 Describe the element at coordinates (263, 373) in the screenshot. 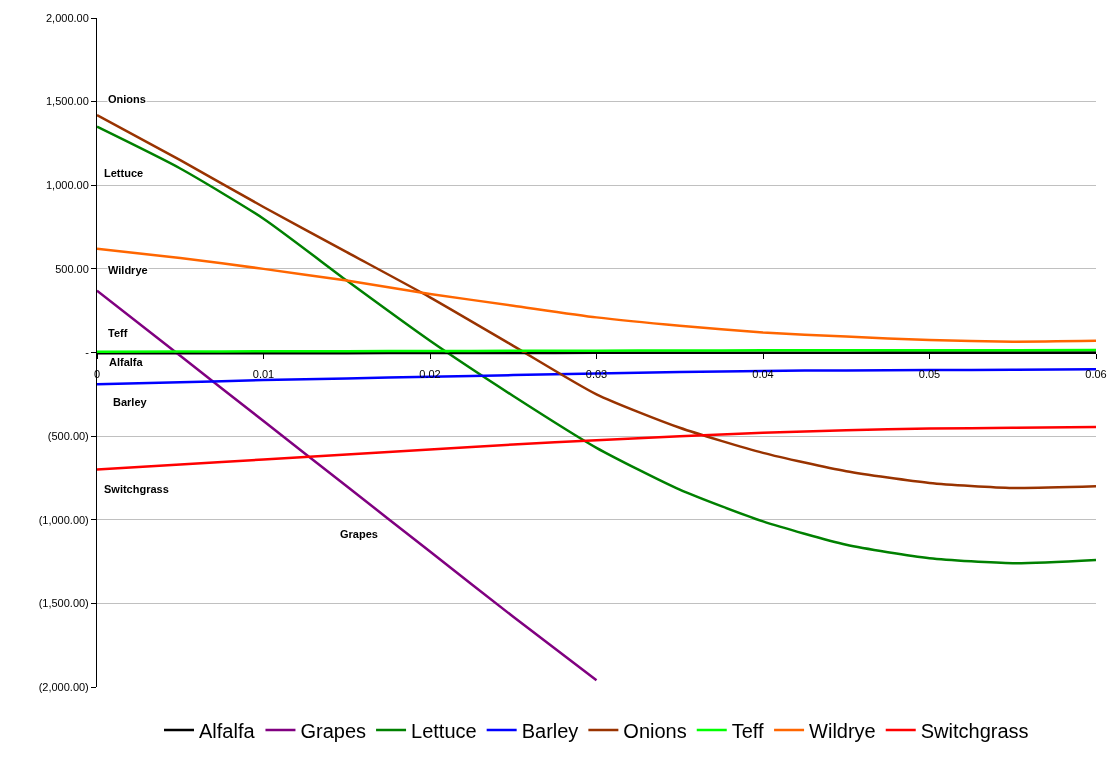

I see `x-tick-label: 0.01` at that location.